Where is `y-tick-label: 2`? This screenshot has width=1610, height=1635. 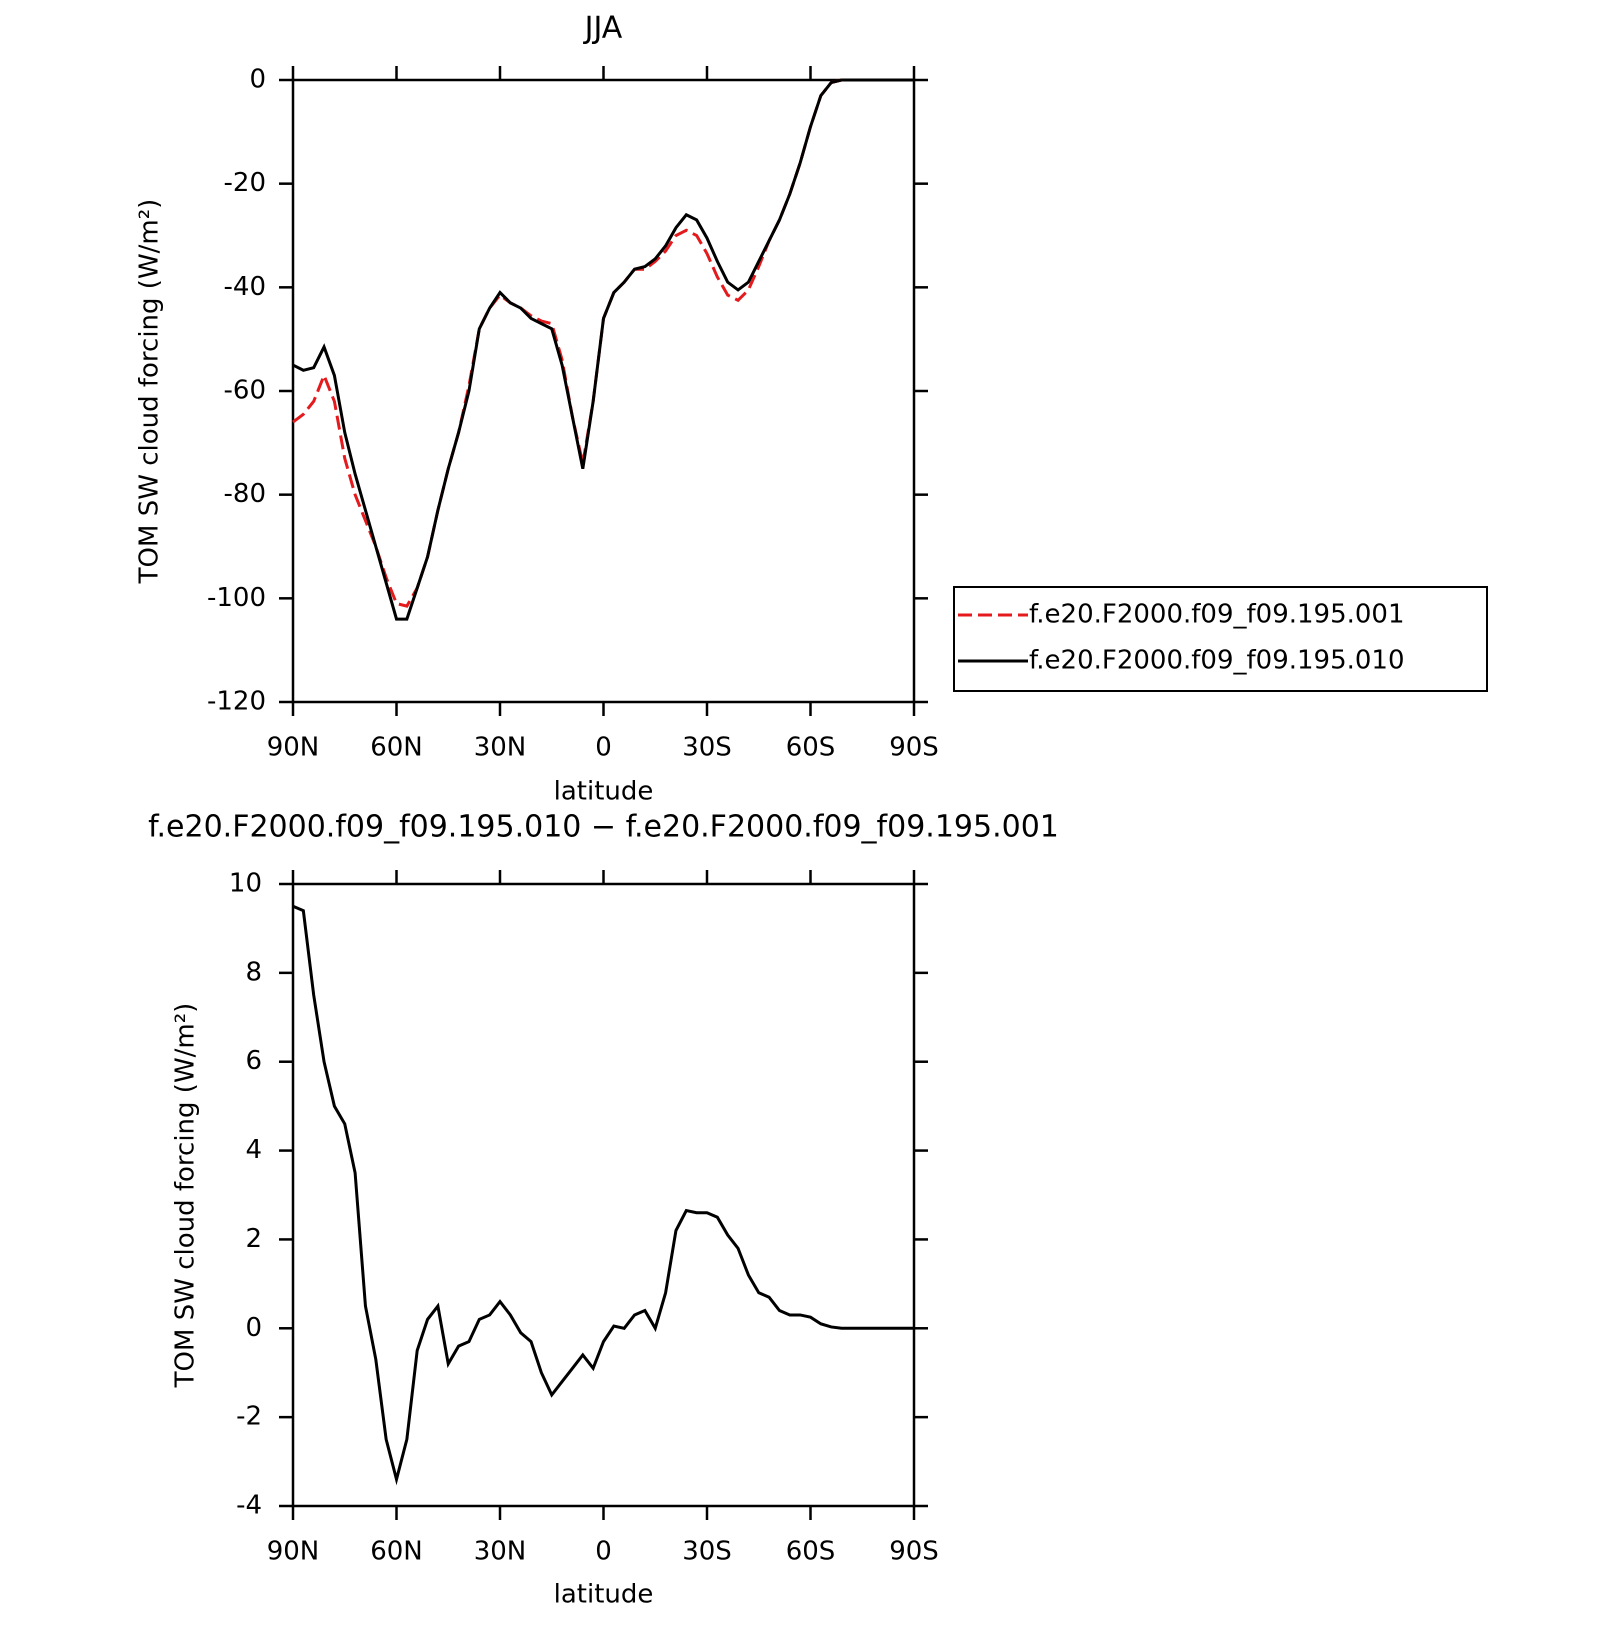
y-tick-label: 2 is located at coordinates (253, 1239).